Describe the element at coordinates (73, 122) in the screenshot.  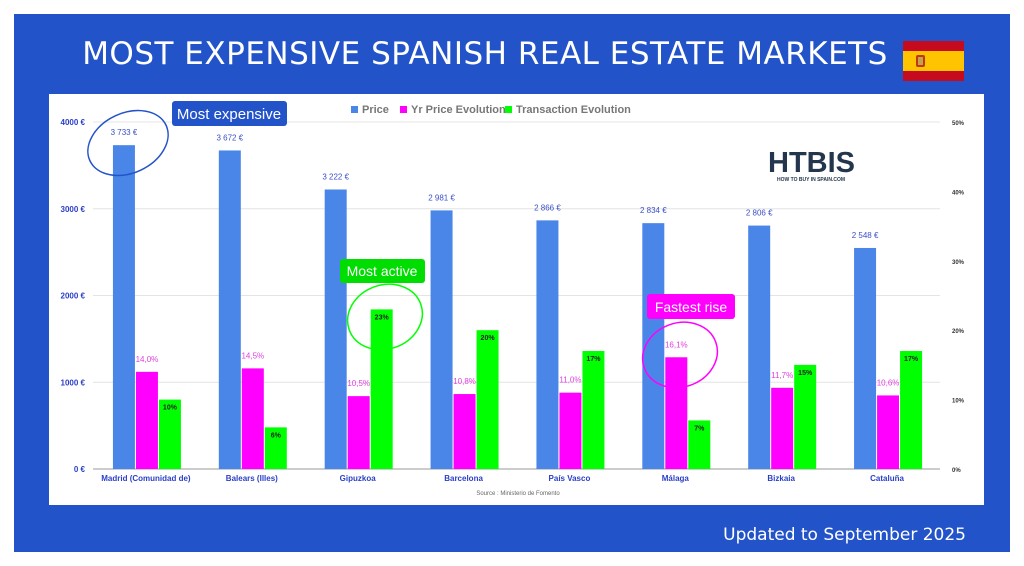
I see `y-left-tick-label: 4000 €` at that location.